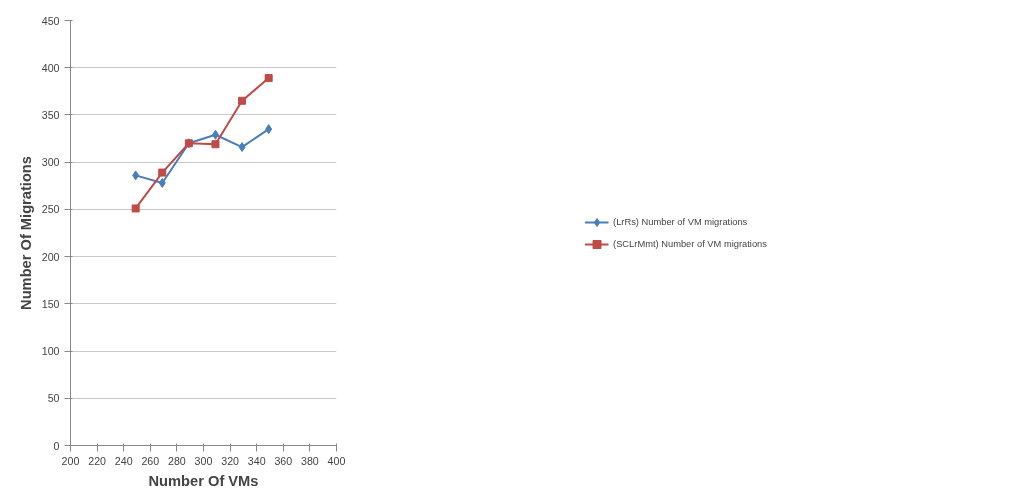 The height and width of the screenshot is (500, 1021). What do you see at coordinates (256, 460) in the screenshot?
I see `x-tick-label: 340` at bounding box center [256, 460].